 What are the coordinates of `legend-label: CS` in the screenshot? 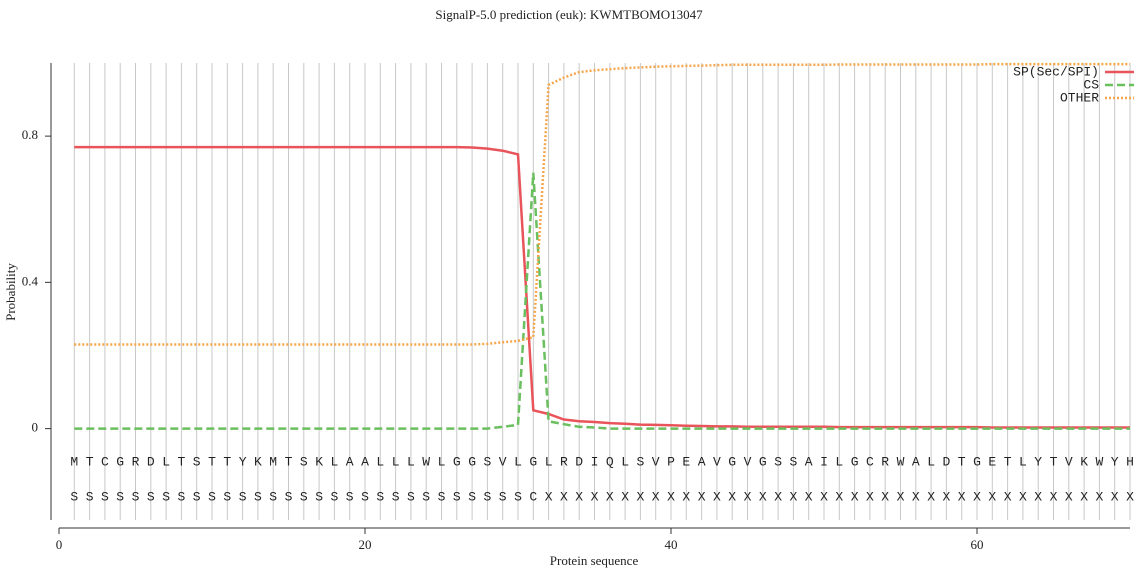 It's located at (1091, 84).